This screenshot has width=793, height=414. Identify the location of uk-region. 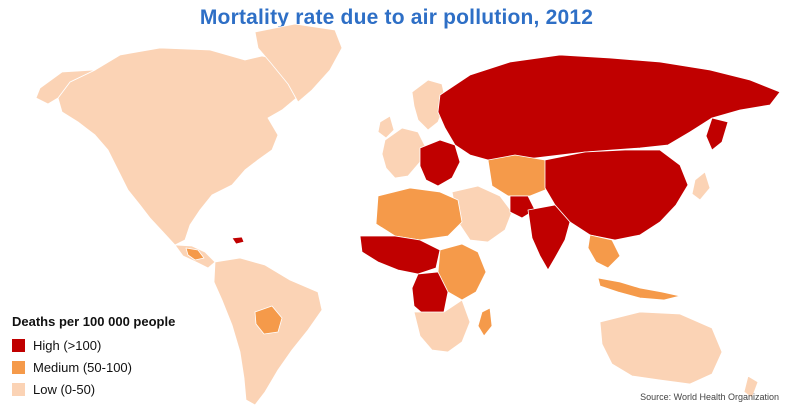
(386, 127).